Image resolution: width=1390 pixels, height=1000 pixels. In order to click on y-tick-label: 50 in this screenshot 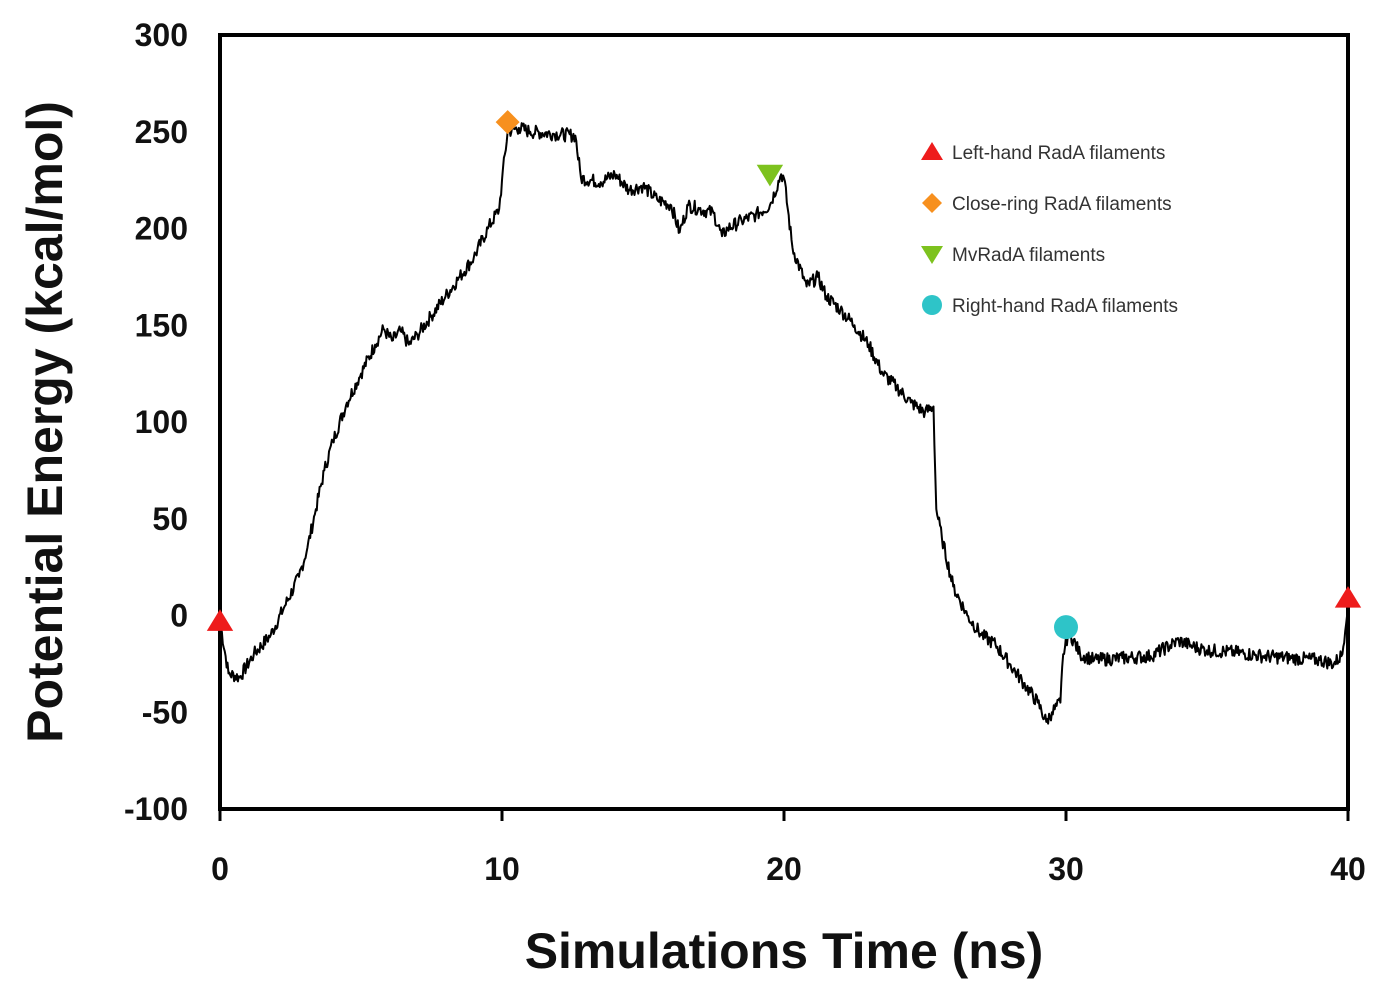, I will do `click(170, 519)`.